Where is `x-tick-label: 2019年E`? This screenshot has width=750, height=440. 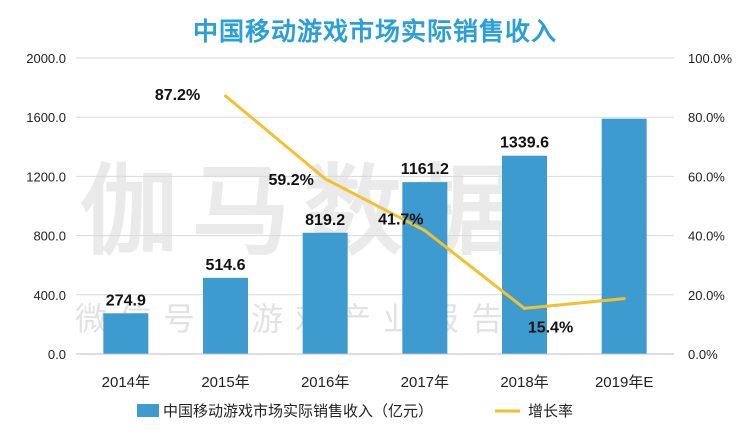
x-tick-label: 2019年E is located at coordinates (624, 382).